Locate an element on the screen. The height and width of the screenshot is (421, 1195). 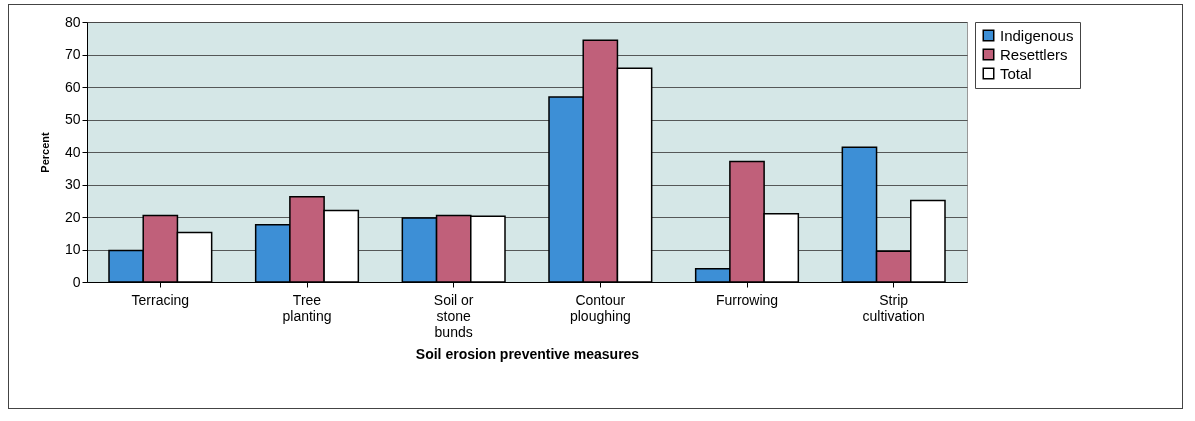
x-tick-label: Tree planting is located at coordinates (307, 307).